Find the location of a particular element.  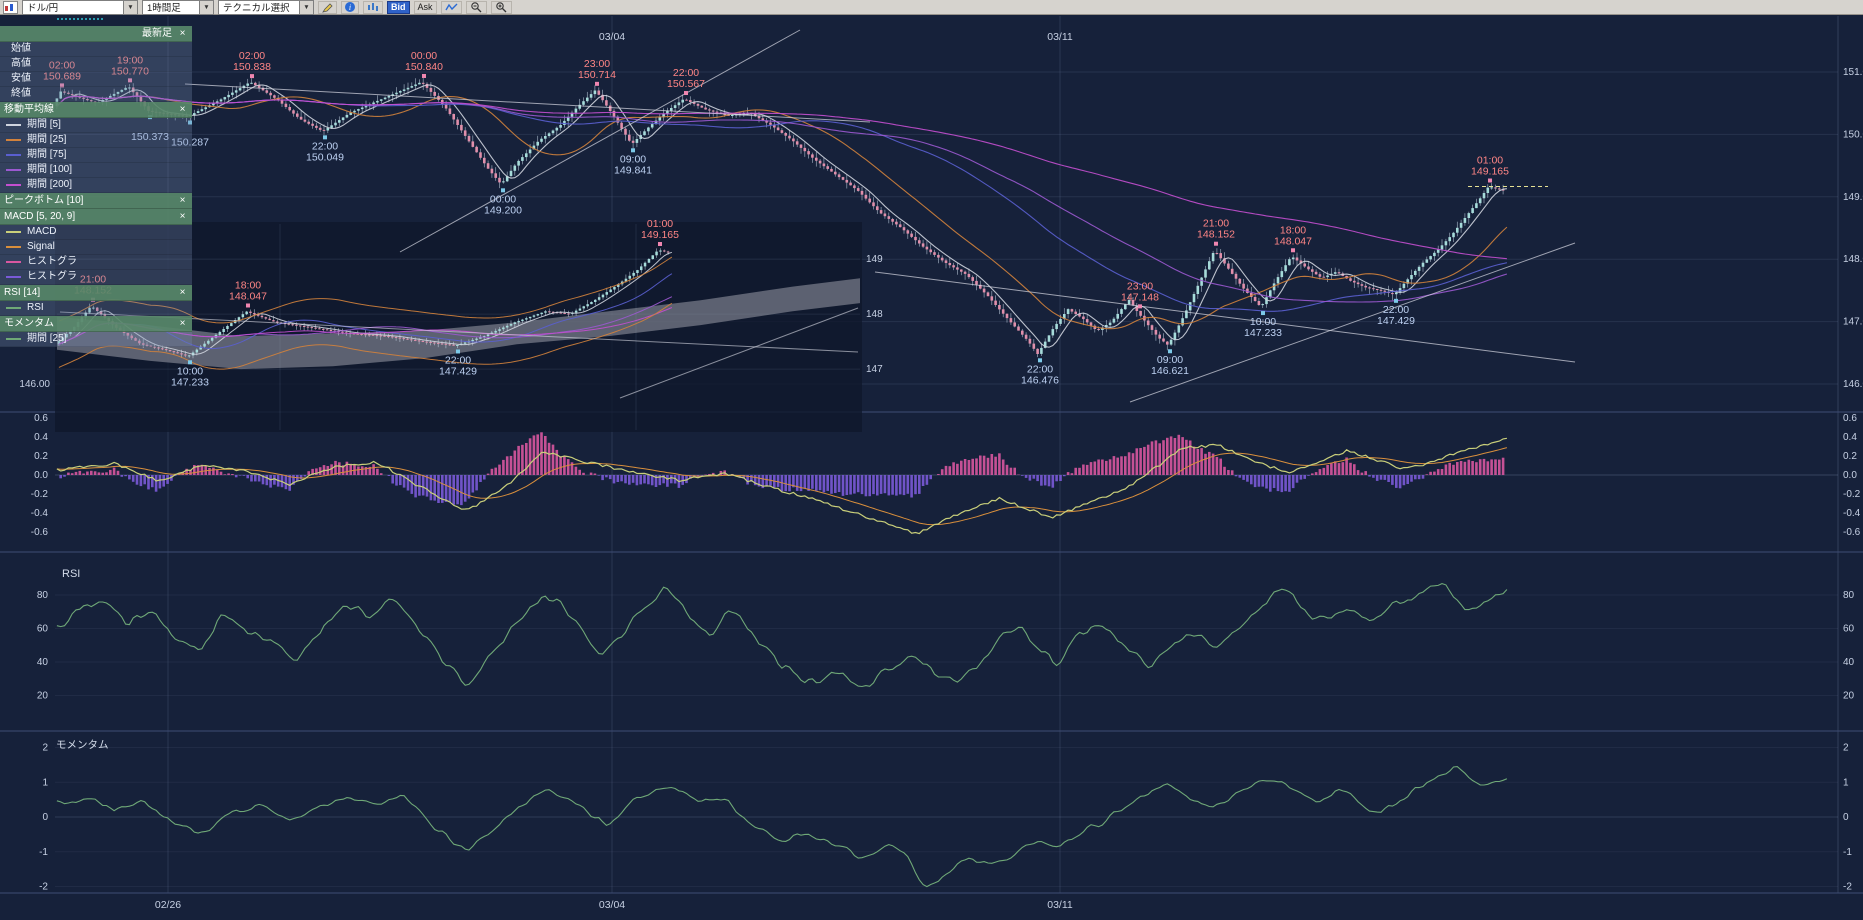

ask-toggle: Ask is located at coordinates (425, 7).